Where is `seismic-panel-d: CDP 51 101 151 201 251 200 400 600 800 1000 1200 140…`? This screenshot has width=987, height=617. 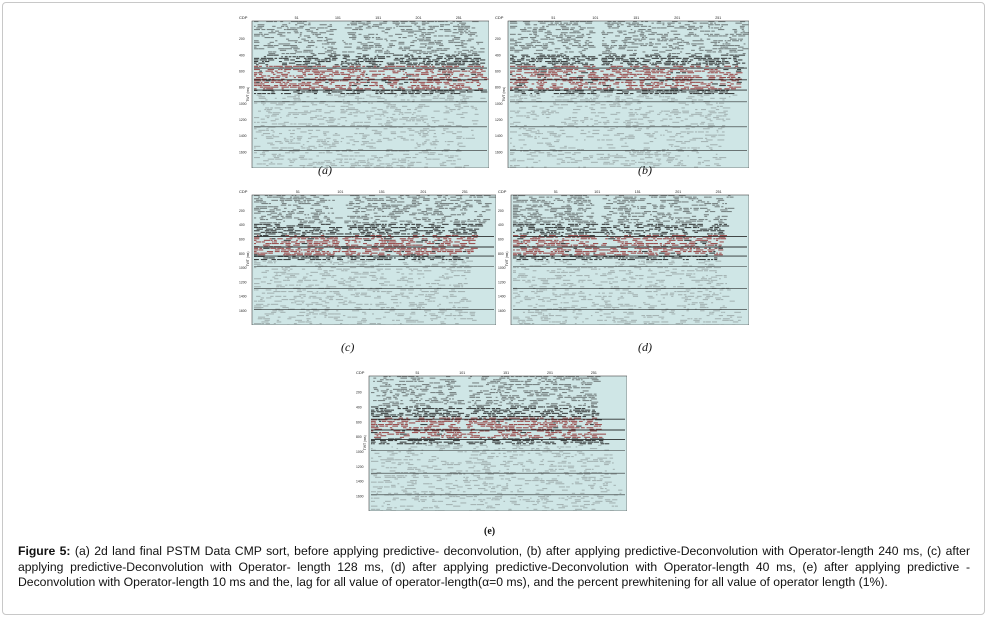
seismic-panel-d: CDP 51 101 151 201 251 200 400 600 800 1000 1200 140… is located at coordinates (623, 256).